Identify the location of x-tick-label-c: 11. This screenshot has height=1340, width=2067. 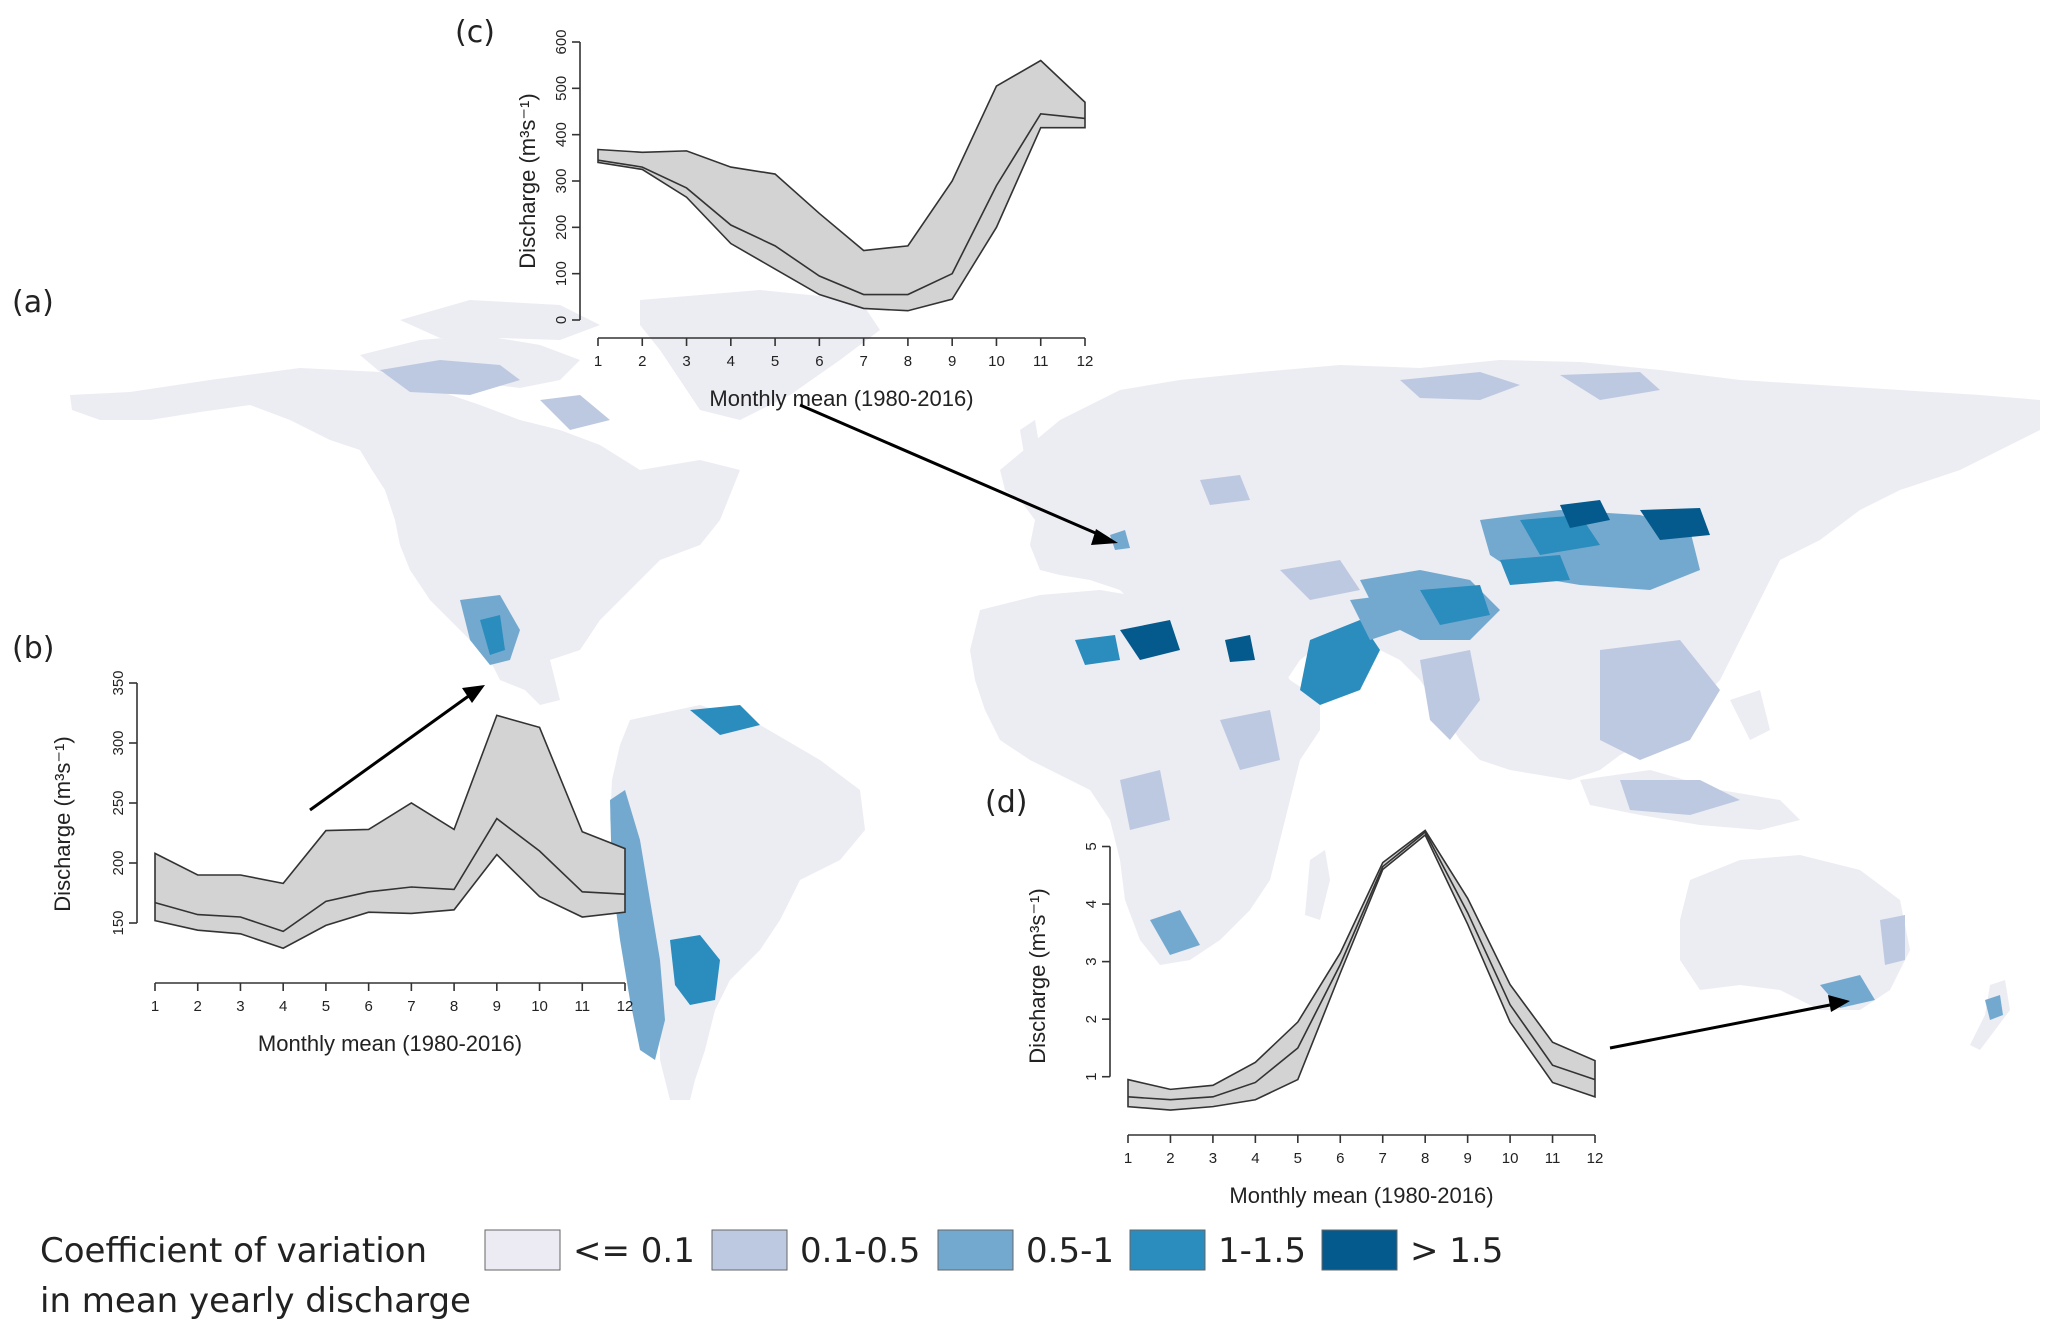
(1041, 361).